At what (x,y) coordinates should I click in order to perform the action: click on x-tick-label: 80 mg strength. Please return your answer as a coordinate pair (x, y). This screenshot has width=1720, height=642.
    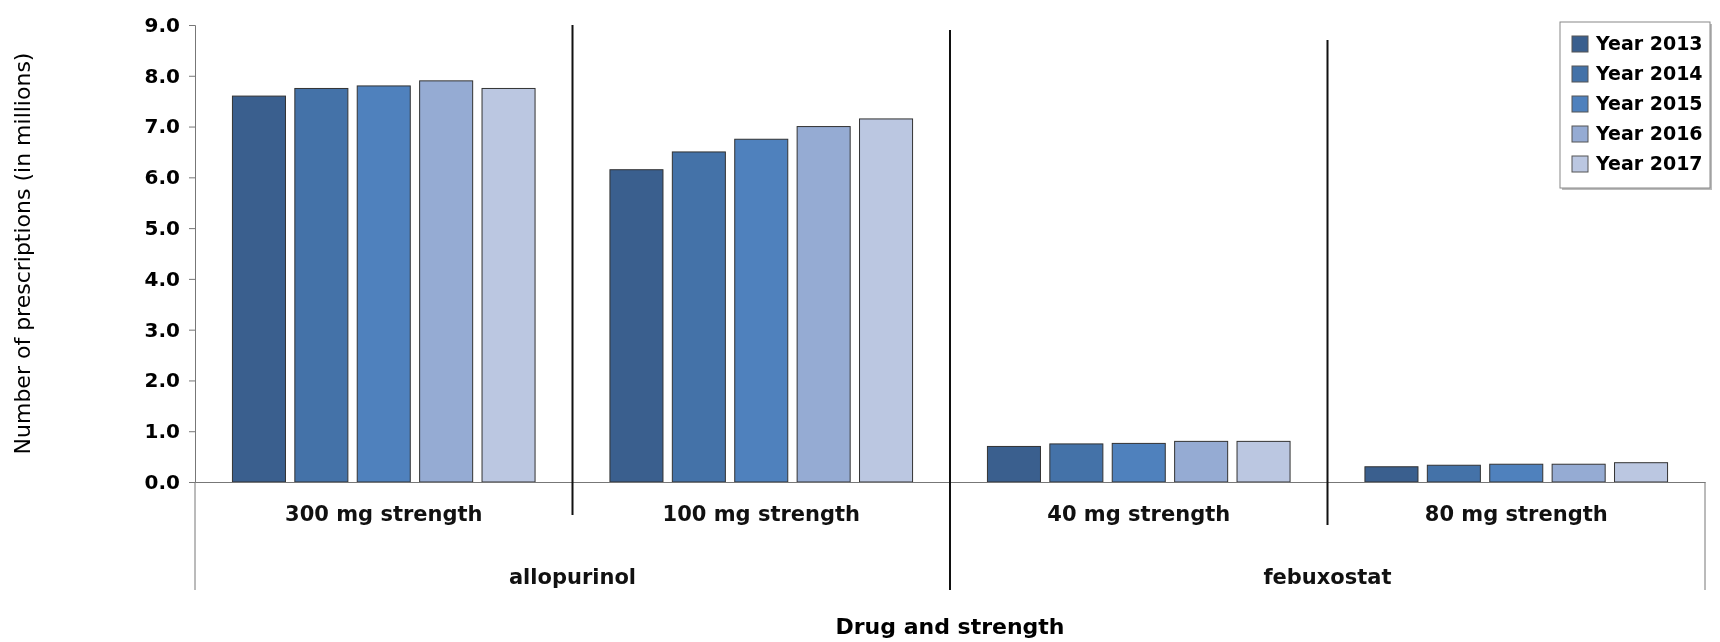
    Looking at the image, I should click on (1516, 513).